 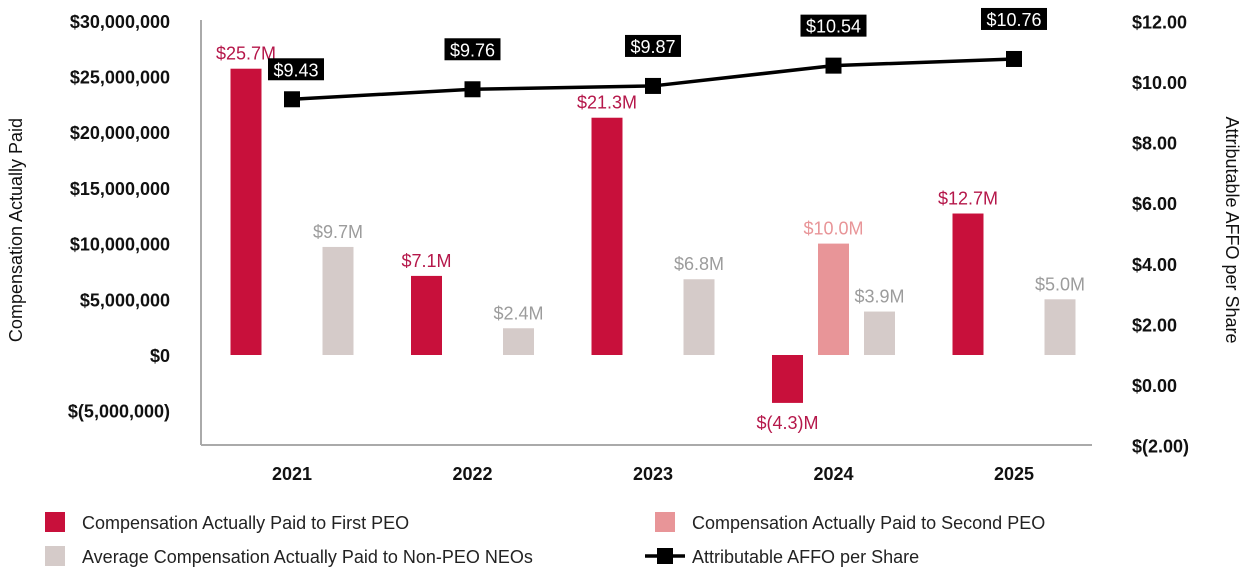 What do you see at coordinates (120, 245) in the screenshot?
I see `left-tick-label: $10,000,000` at bounding box center [120, 245].